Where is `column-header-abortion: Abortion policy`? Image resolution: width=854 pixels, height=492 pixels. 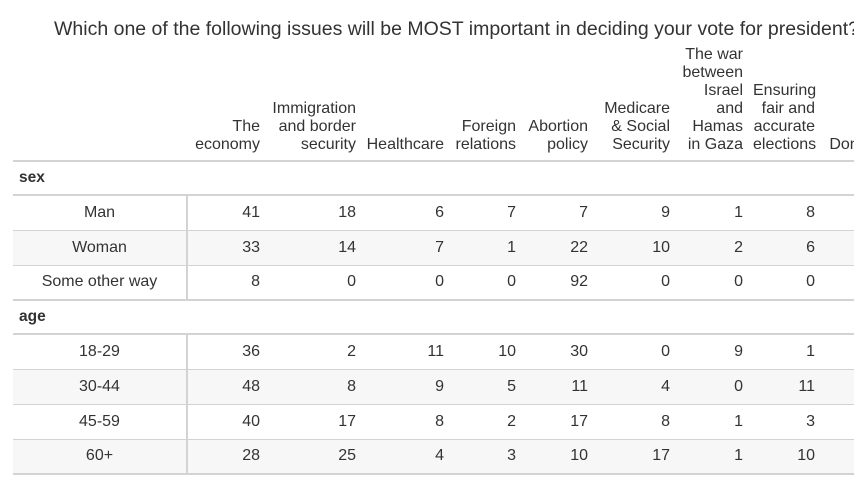 column-header-abortion: Abortion policy is located at coordinates (557, 104).